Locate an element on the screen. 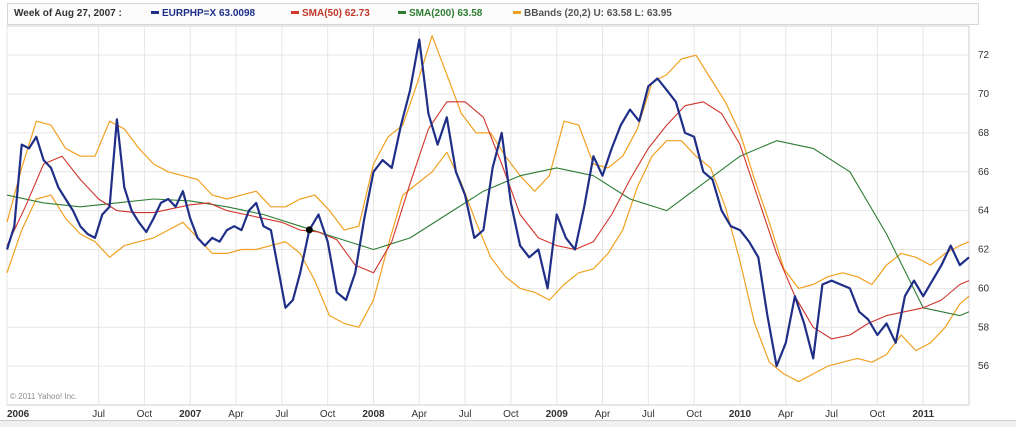 The width and height of the screenshot is (1016, 427). legend-label-sma50: SMA(50) 62.73 is located at coordinates (336, 13).